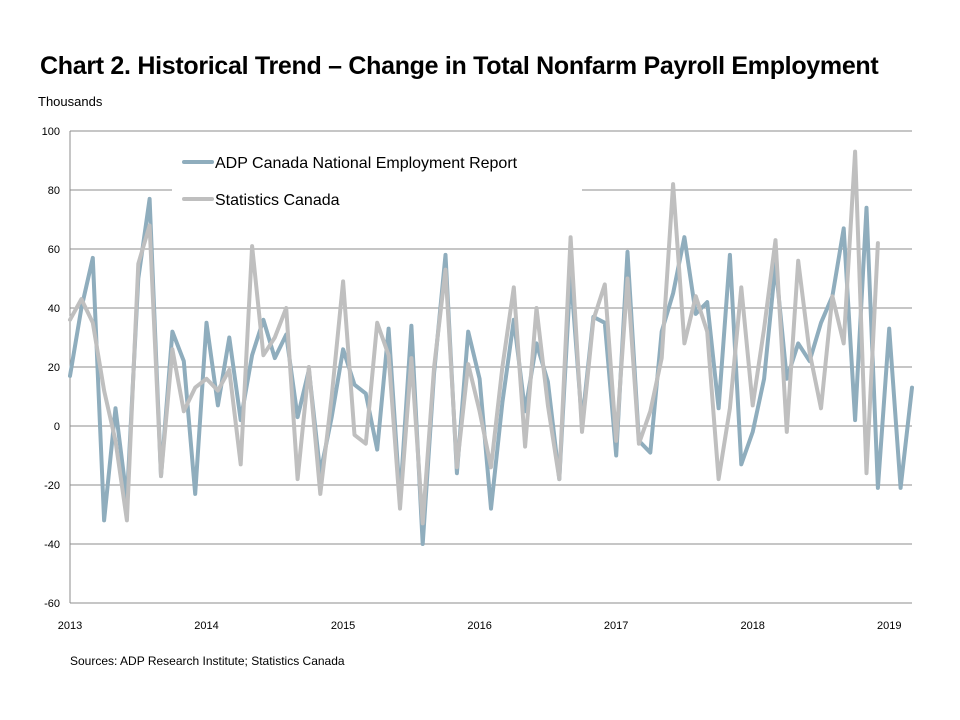 Image resolution: width=960 pixels, height=720 pixels. Describe the element at coordinates (70, 101) in the screenshot. I see `y-axis-unit-label: Thousands` at that location.